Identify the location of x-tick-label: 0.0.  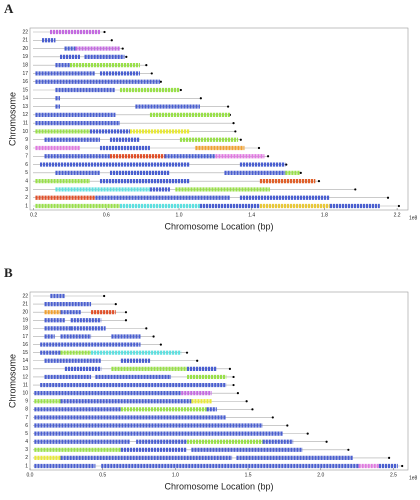
(30, 475).